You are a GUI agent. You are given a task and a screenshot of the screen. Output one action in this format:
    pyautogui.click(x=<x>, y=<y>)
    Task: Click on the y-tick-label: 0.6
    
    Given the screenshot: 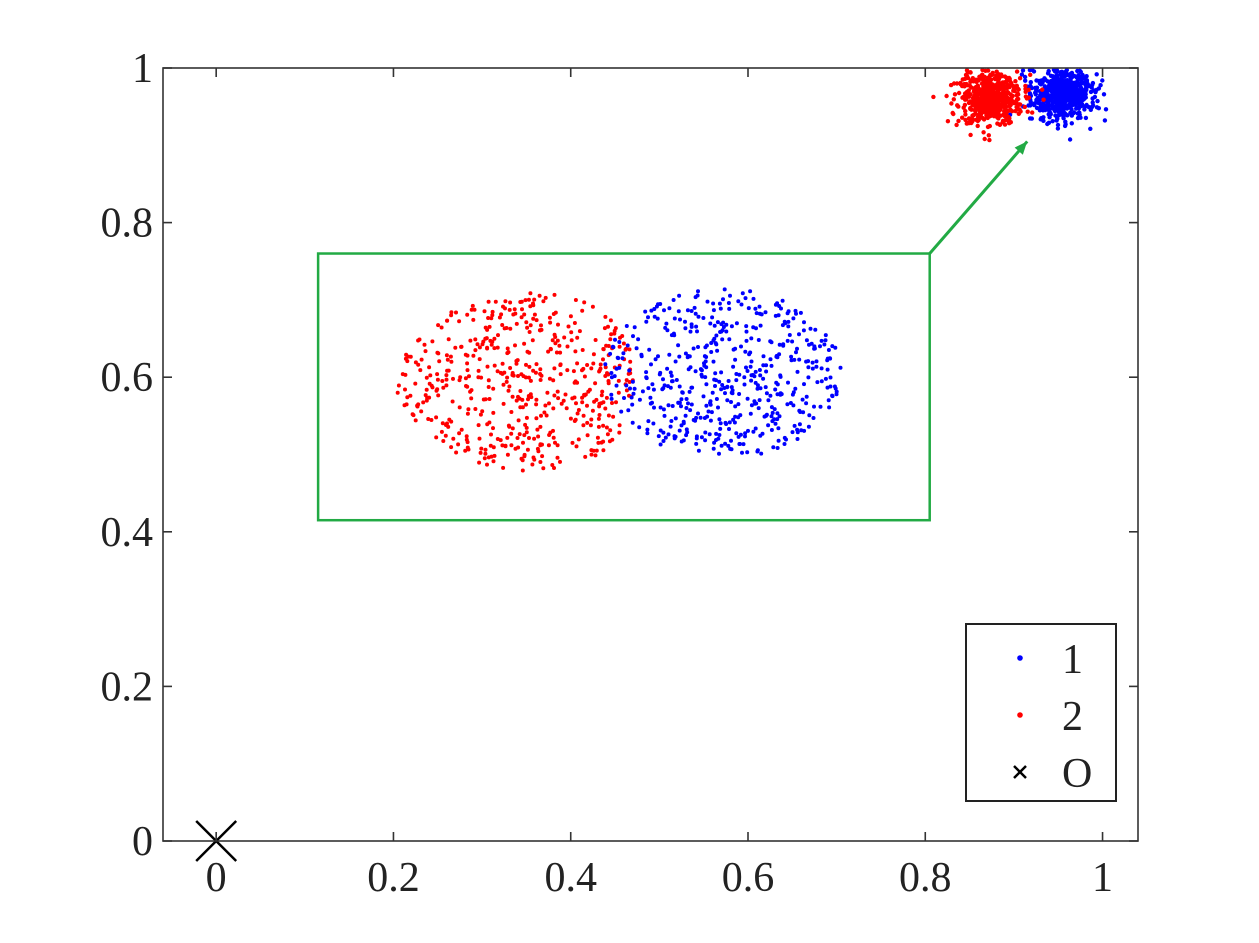 What is the action you would take?
    pyautogui.click(x=127, y=378)
    